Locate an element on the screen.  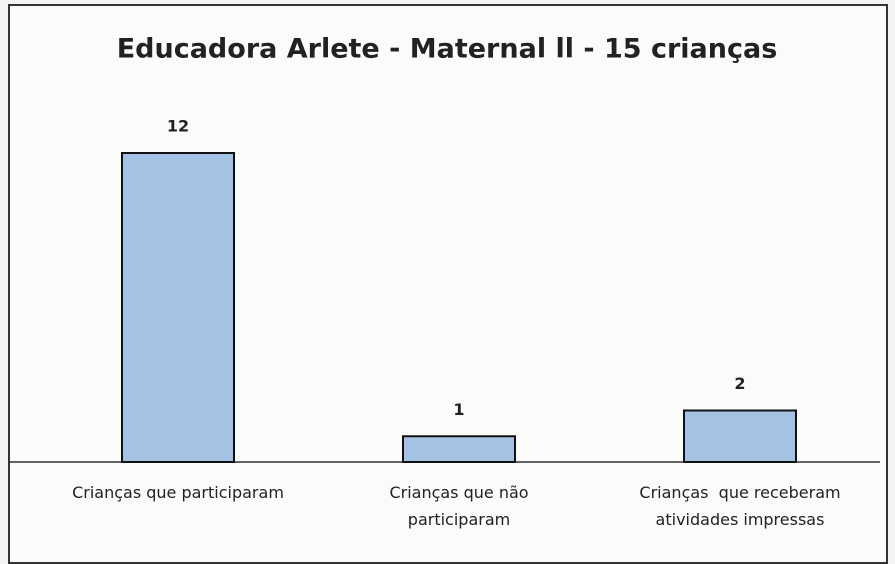
x-tick-label: Crianças que não participaram is located at coordinates (461, 506).